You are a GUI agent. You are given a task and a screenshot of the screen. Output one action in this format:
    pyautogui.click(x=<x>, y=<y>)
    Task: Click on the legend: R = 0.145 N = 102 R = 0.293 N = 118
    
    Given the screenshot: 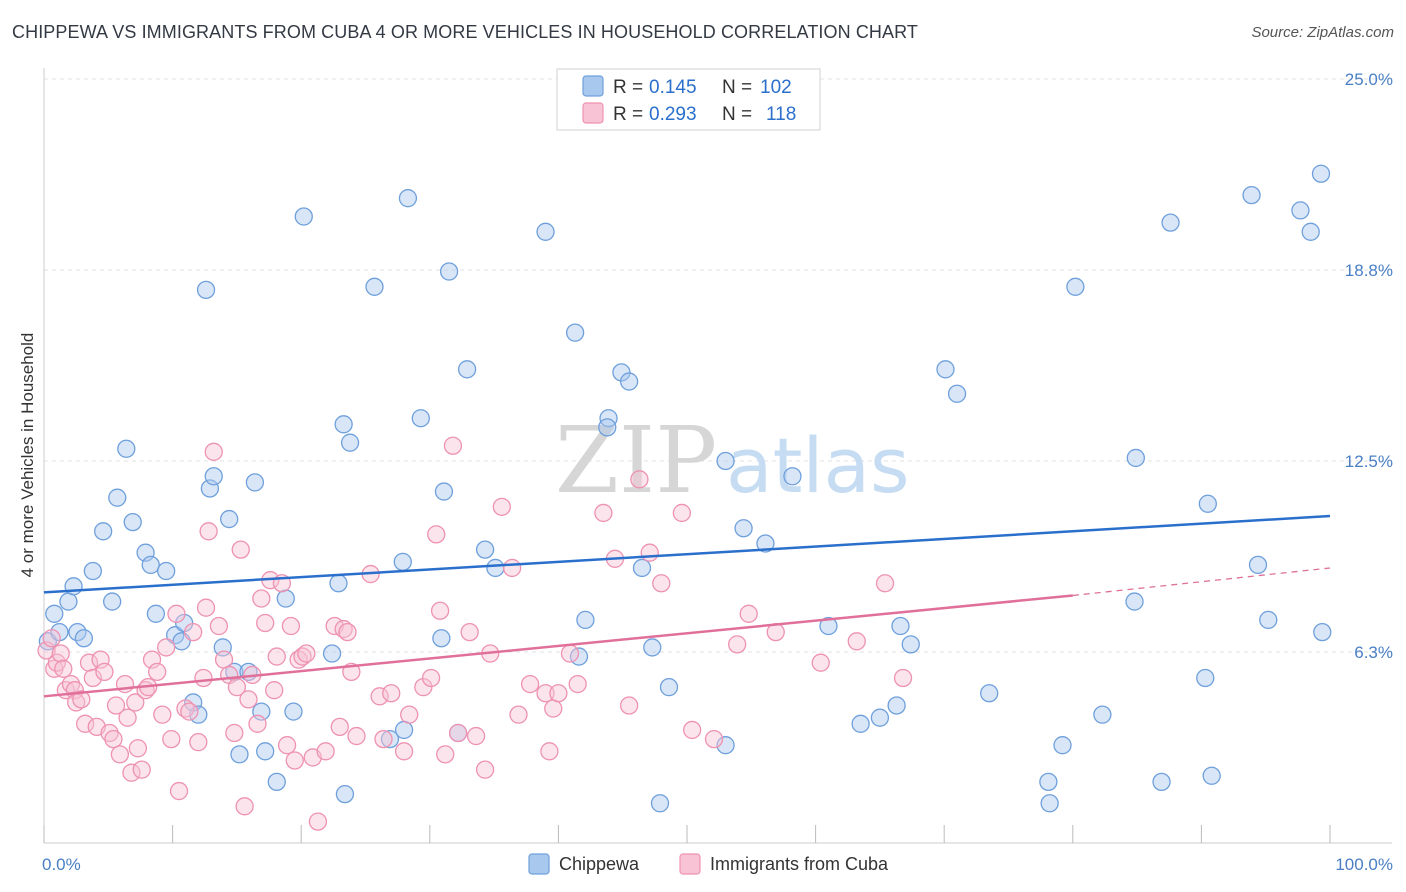 What is the action you would take?
    pyautogui.click(x=688, y=99)
    